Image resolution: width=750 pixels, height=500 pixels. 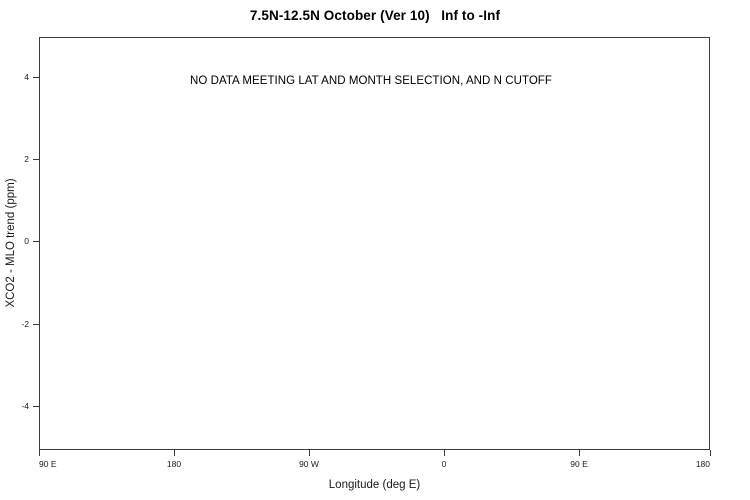 I want to click on x-tick-label: 0, so click(x=444, y=464).